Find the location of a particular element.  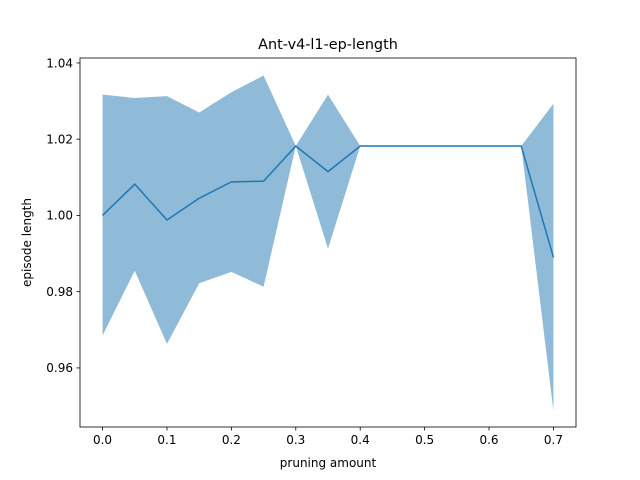

y-tick-label: 0.98 is located at coordinates (59, 292).